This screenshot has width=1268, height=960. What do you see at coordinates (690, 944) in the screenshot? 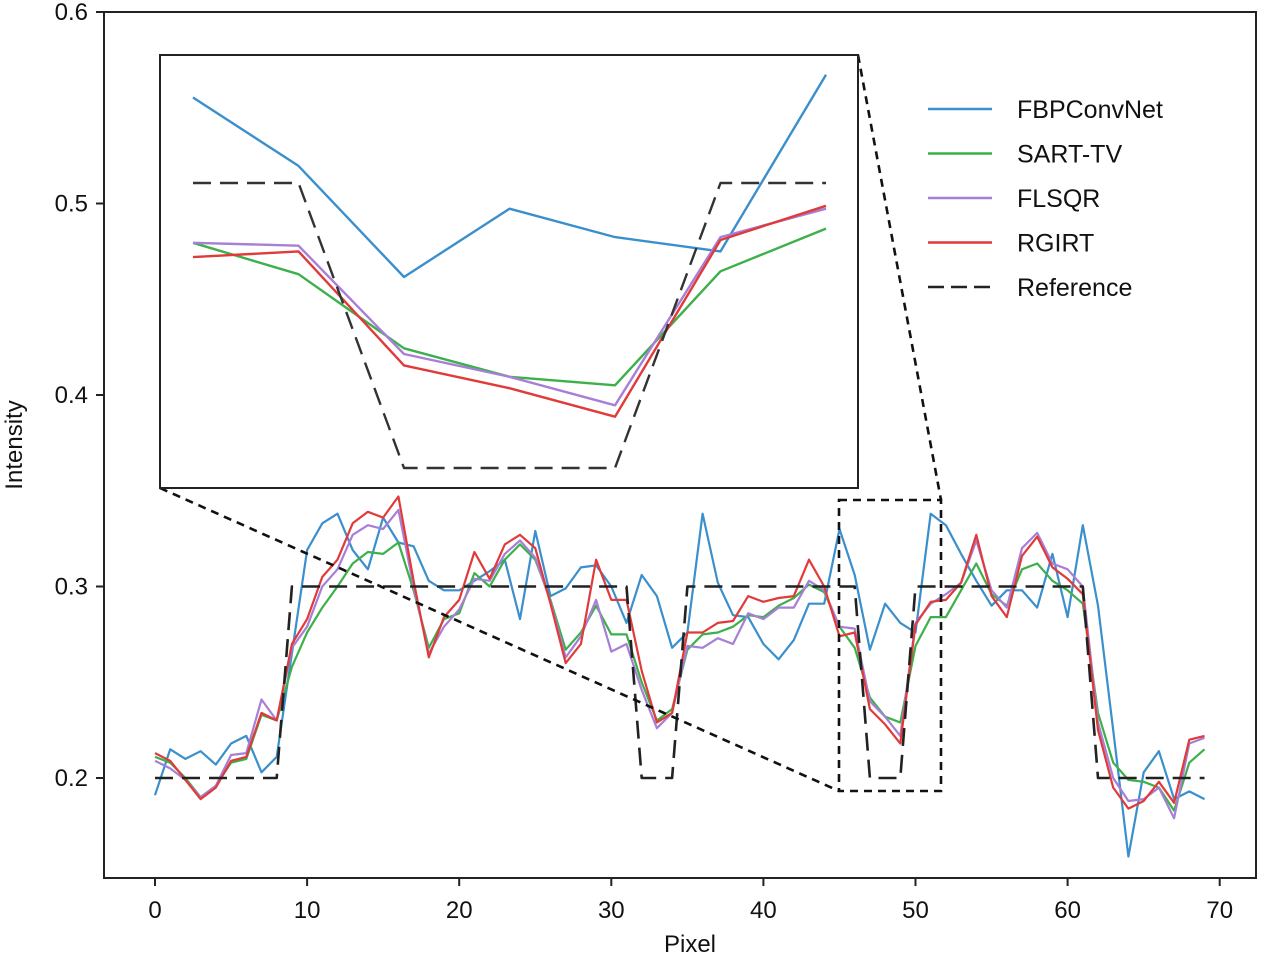
I see `x-axis-label: Pixel` at bounding box center [690, 944].